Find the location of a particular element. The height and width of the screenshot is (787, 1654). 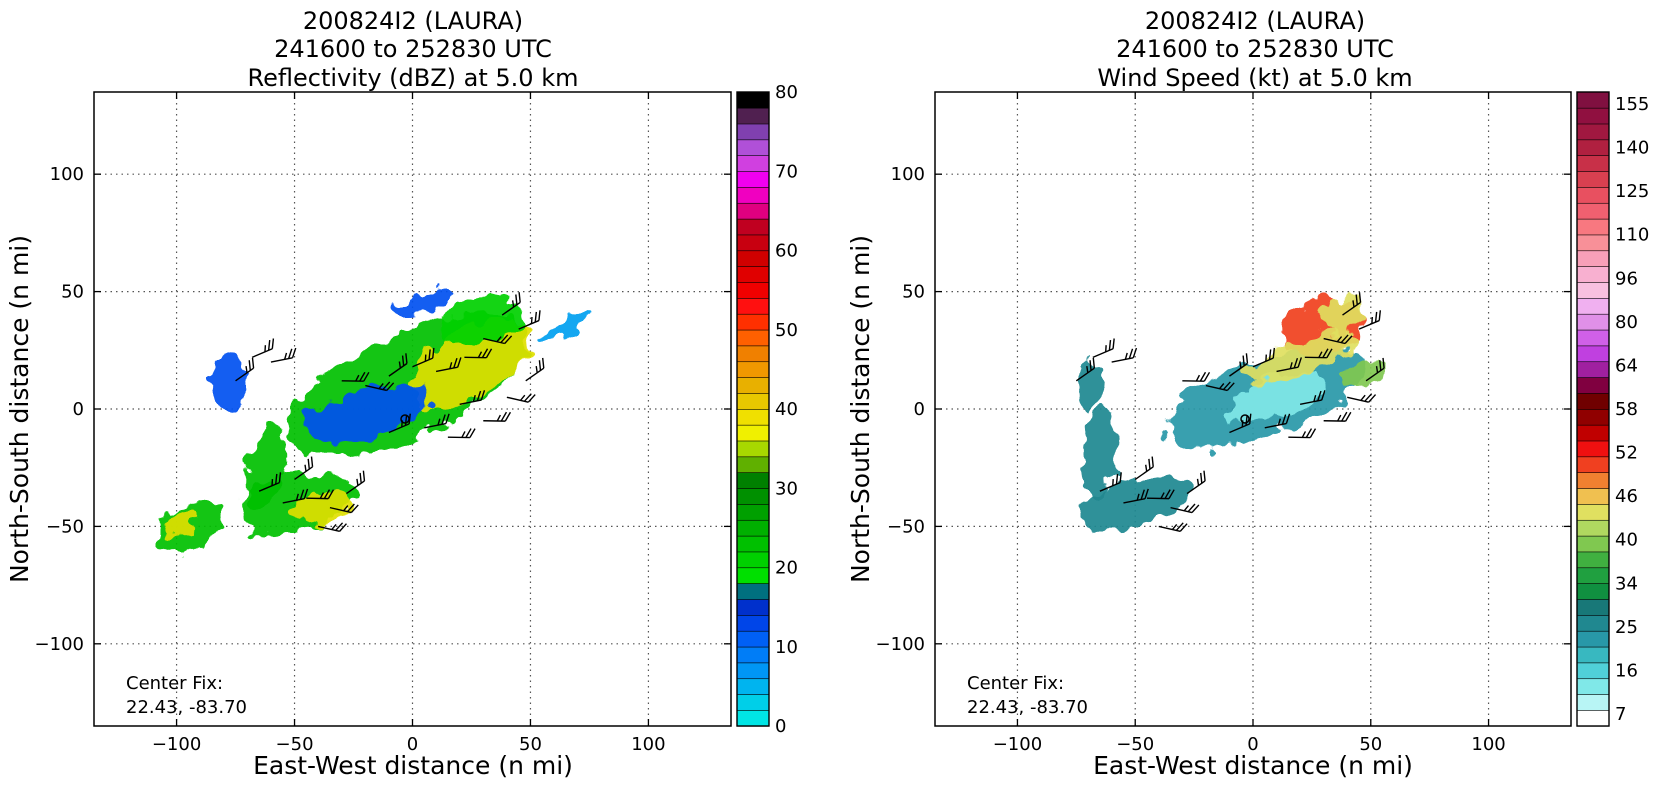

wind-speed-title-line-3: Wind Speed (kt) at 5.0 km is located at coordinates (1254, 78).